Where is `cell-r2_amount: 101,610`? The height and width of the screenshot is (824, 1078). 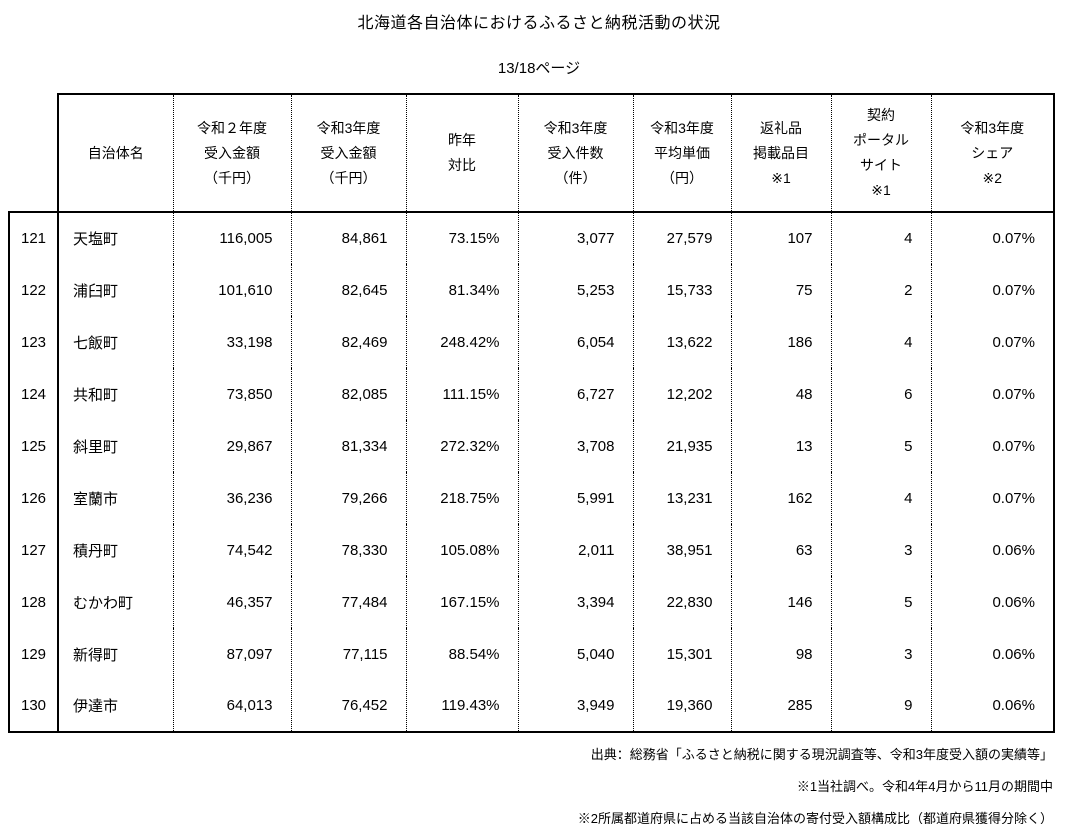 cell-r2_amount: 101,610 is located at coordinates (231, 290).